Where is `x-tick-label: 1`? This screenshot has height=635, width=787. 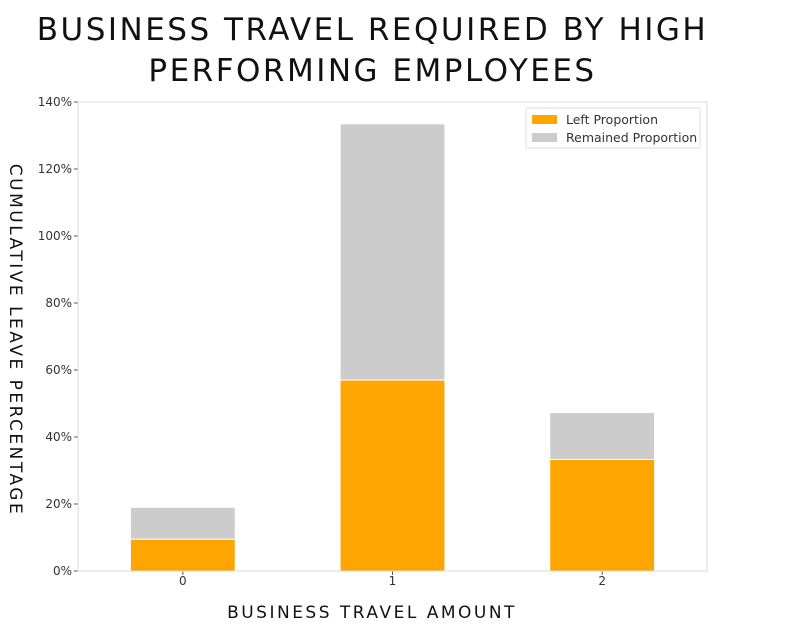 x-tick-label: 1 is located at coordinates (393, 581).